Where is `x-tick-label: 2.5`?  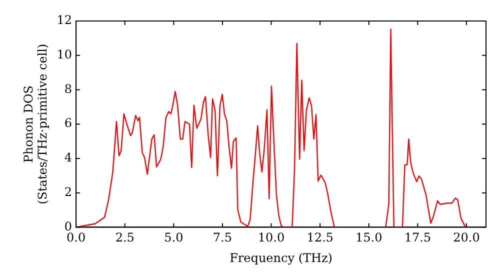 x-tick-label: 2.5 is located at coordinates (124, 237).